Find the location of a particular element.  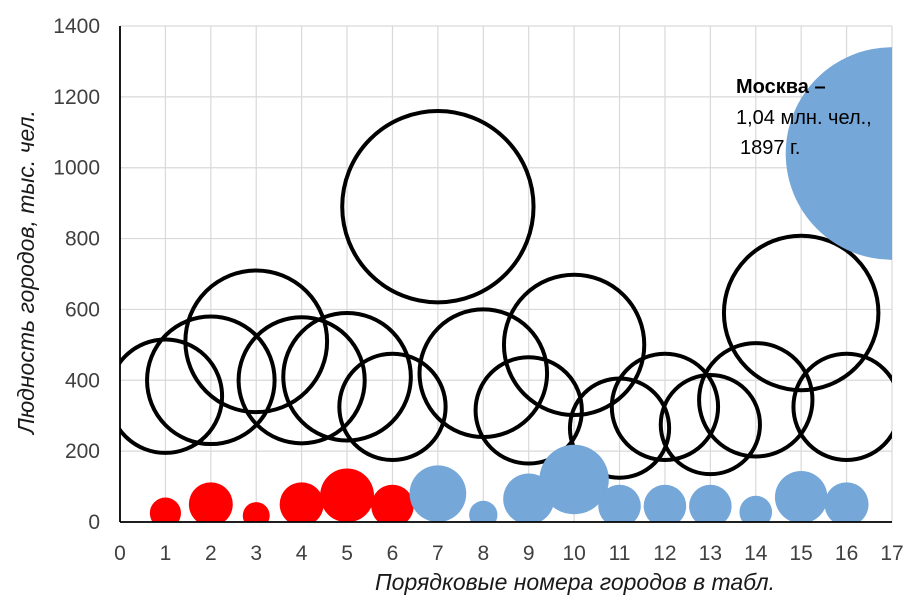

y-tick-label: 0 is located at coordinates (94, 522).